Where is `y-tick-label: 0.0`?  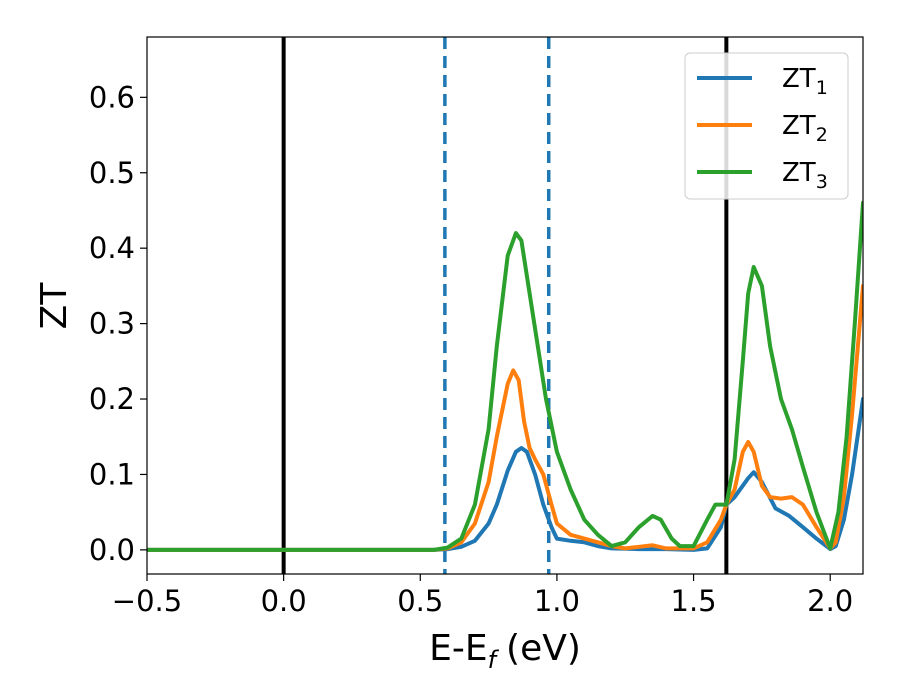 y-tick-label: 0.0 is located at coordinates (112, 550).